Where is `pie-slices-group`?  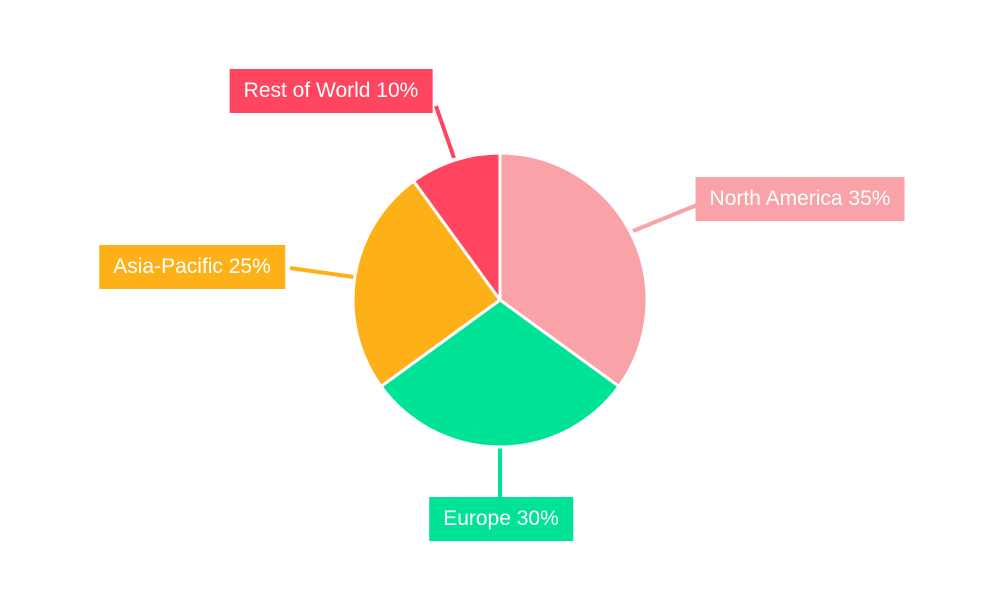 pie-slices-group is located at coordinates (500, 300).